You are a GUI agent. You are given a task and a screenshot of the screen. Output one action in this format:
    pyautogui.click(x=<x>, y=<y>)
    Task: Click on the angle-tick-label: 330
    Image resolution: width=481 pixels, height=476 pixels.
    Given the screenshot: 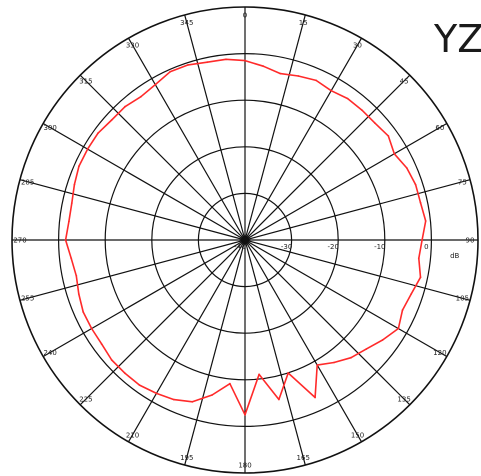 What is the action you would take?
    pyautogui.click(x=132, y=46)
    